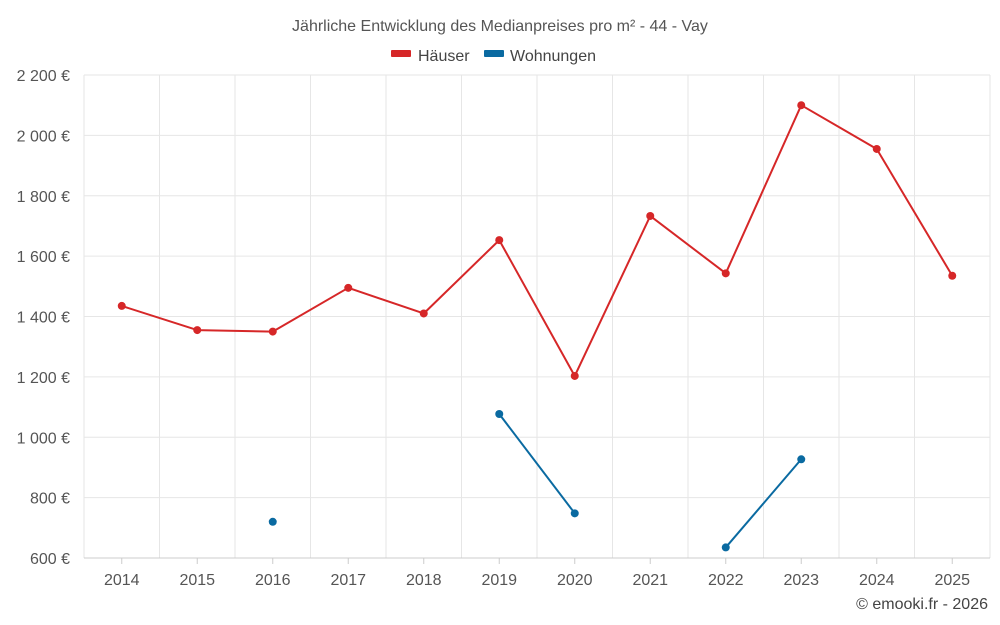 This screenshot has width=1000, height=625. What do you see at coordinates (50, 499) in the screenshot?
I see `y-tick-label: 800 €` at bounding box center [50, 499].